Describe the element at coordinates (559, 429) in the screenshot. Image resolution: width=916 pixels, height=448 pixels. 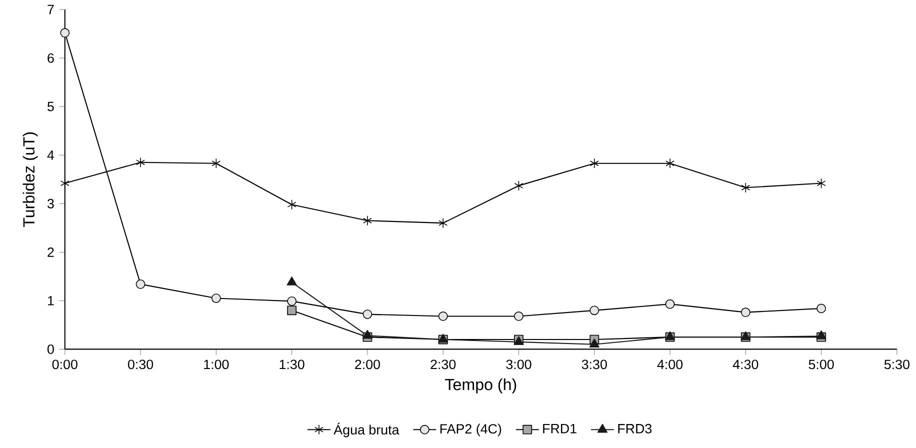
I see `legend-label: FRD1` at that location.